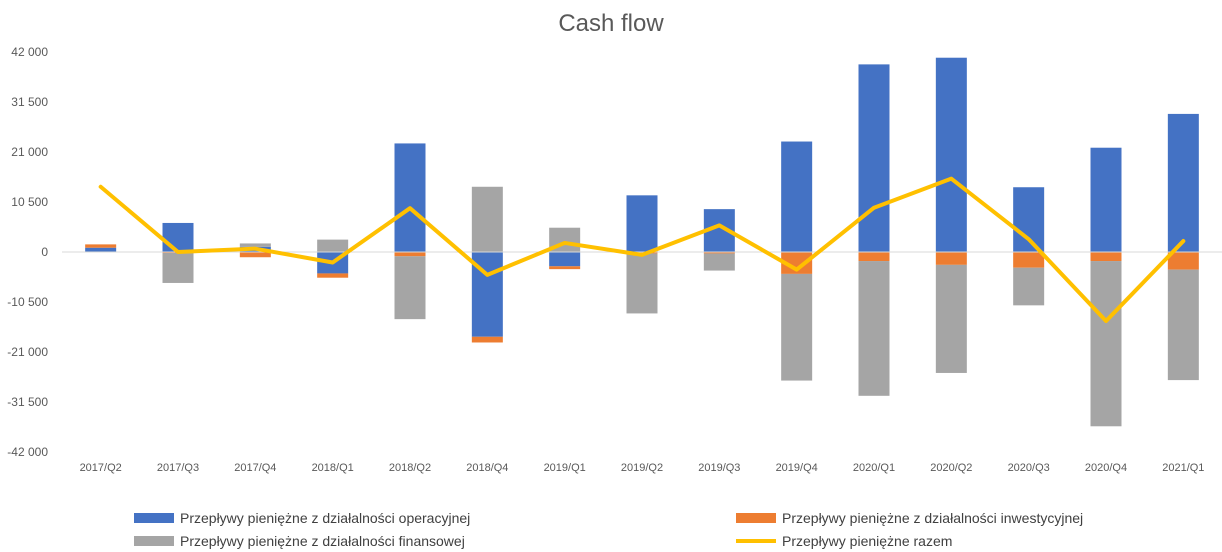 The image size is (1222, 552). Describe the element at coordinates (255, 468) in the screenshot. I see `x-tick-label: 2017/Q4` at that location.